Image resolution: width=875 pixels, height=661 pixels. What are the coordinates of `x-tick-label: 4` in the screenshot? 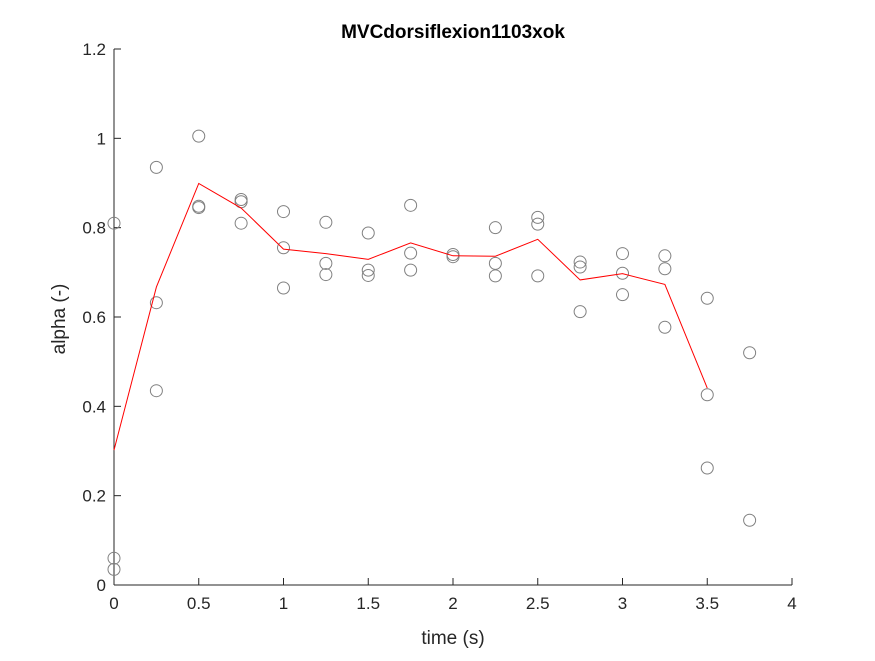 It's located at (791, 603).